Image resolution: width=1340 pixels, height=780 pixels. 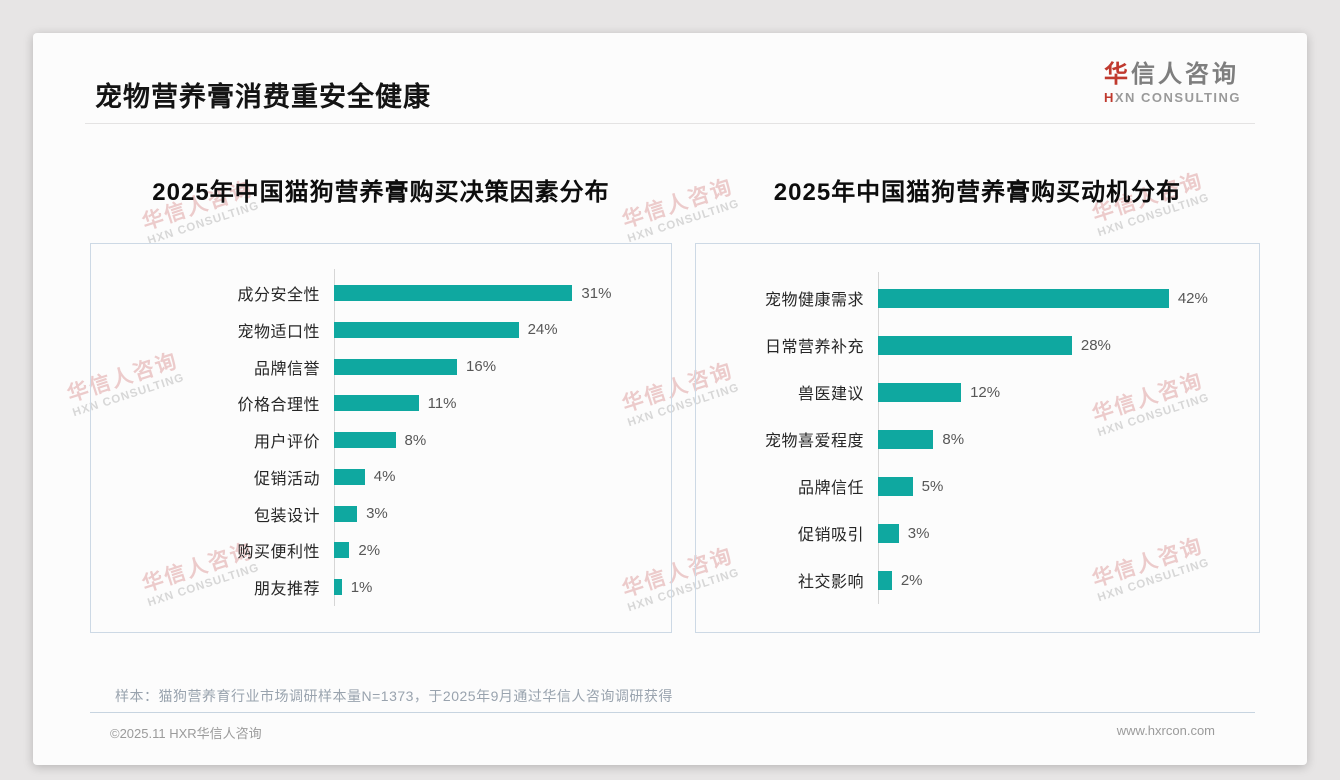 What do you see at coordinates (814, 441) in the screenshot?
I see `category-label: 宠物喜爱程度` at bounding box center [814, 441].